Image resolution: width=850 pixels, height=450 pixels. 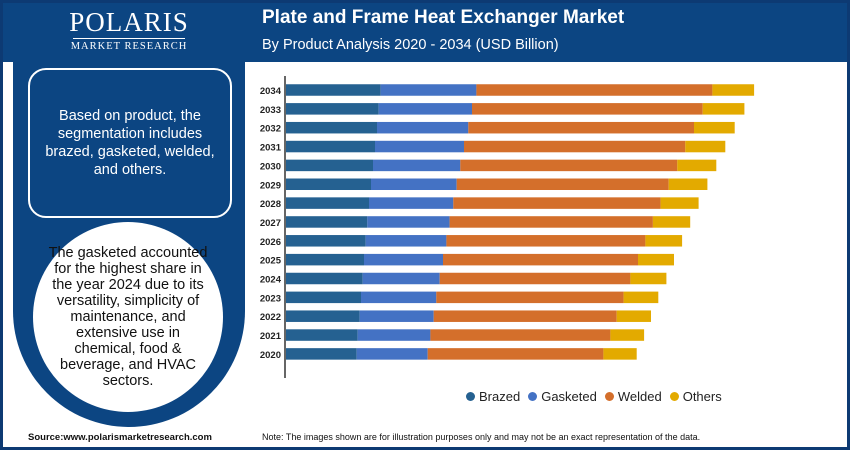 What do you see at coordinates (270, 185) in the screenshot?
I see `tick-label: 2029` at bounding box center [270, 185].